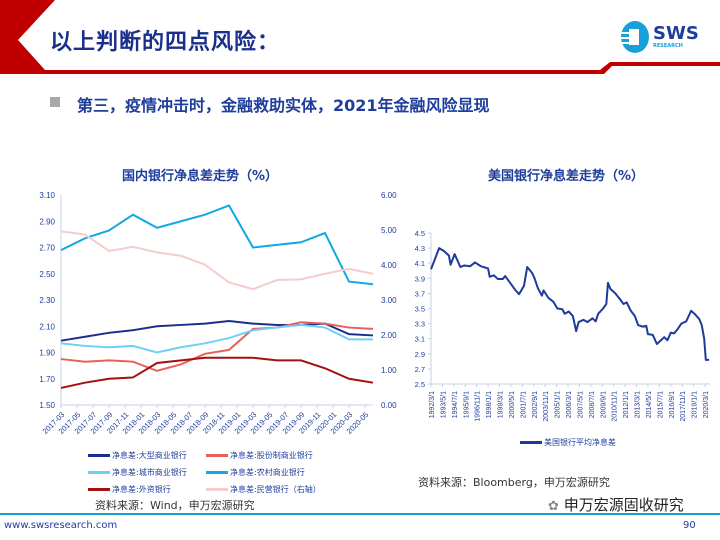 The width and height of the screenshot is (720, 540). Describe the element at coordinates (546, 406) in the screenshot. I see `x-tick-label: 2003/11/1` at that location.